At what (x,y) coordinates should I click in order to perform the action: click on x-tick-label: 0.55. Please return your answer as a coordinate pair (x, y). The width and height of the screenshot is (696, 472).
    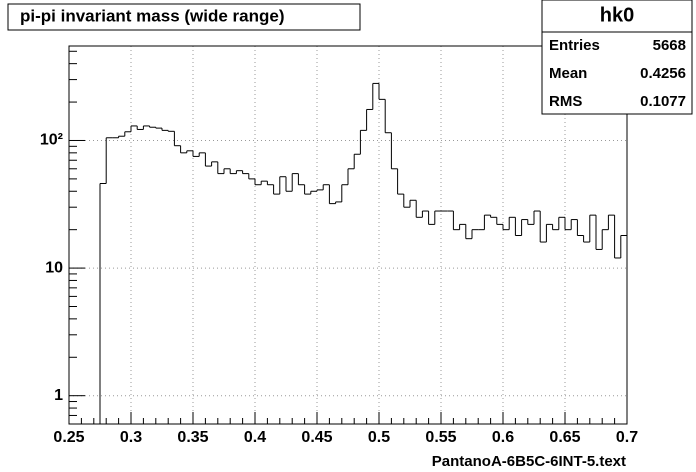
    Looking at the image, I should click on (440, 437).